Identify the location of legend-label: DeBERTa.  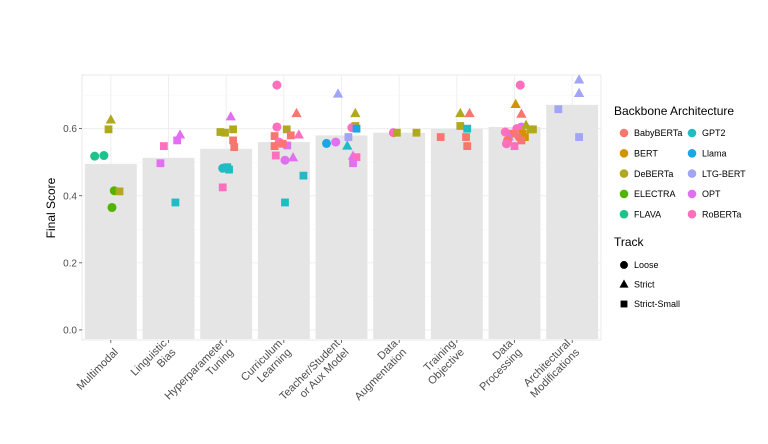
(653, 174).